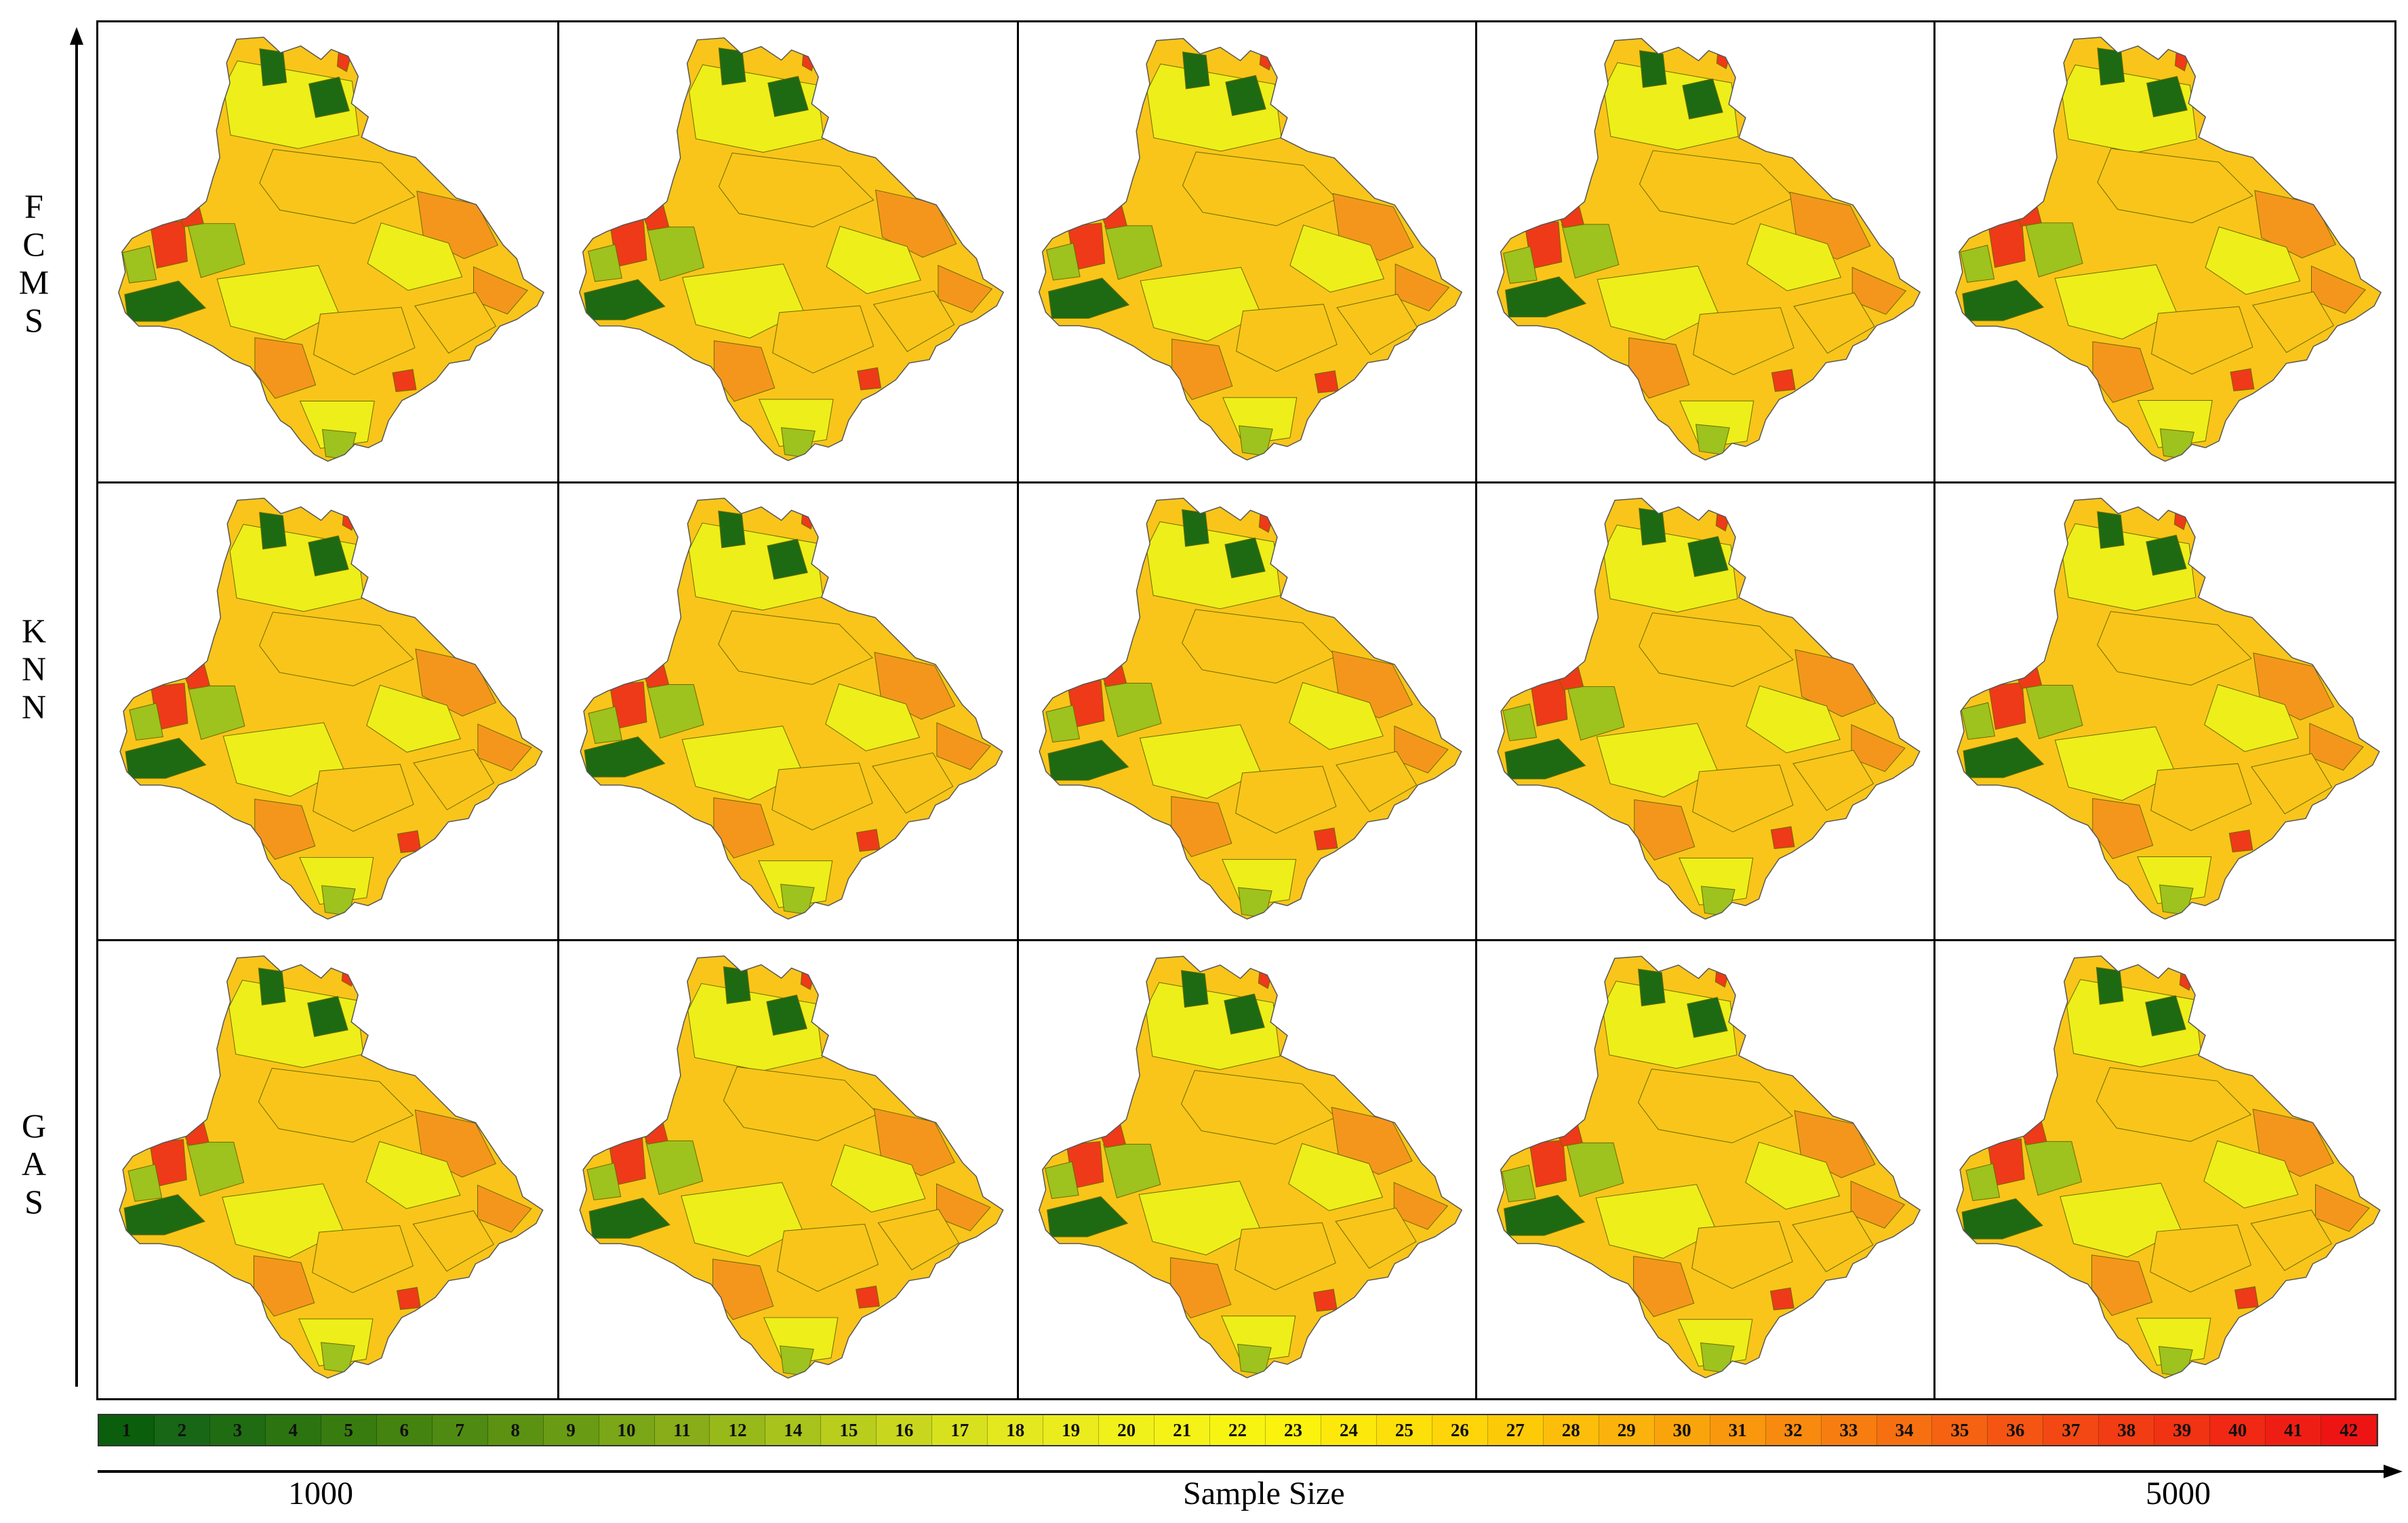 The image size is (2408, 1523). What do you see at coordinates (2182, 1430) in the screenshot?
I see `legend-swatch-39: 39` at bounding box center [2182, 1430].